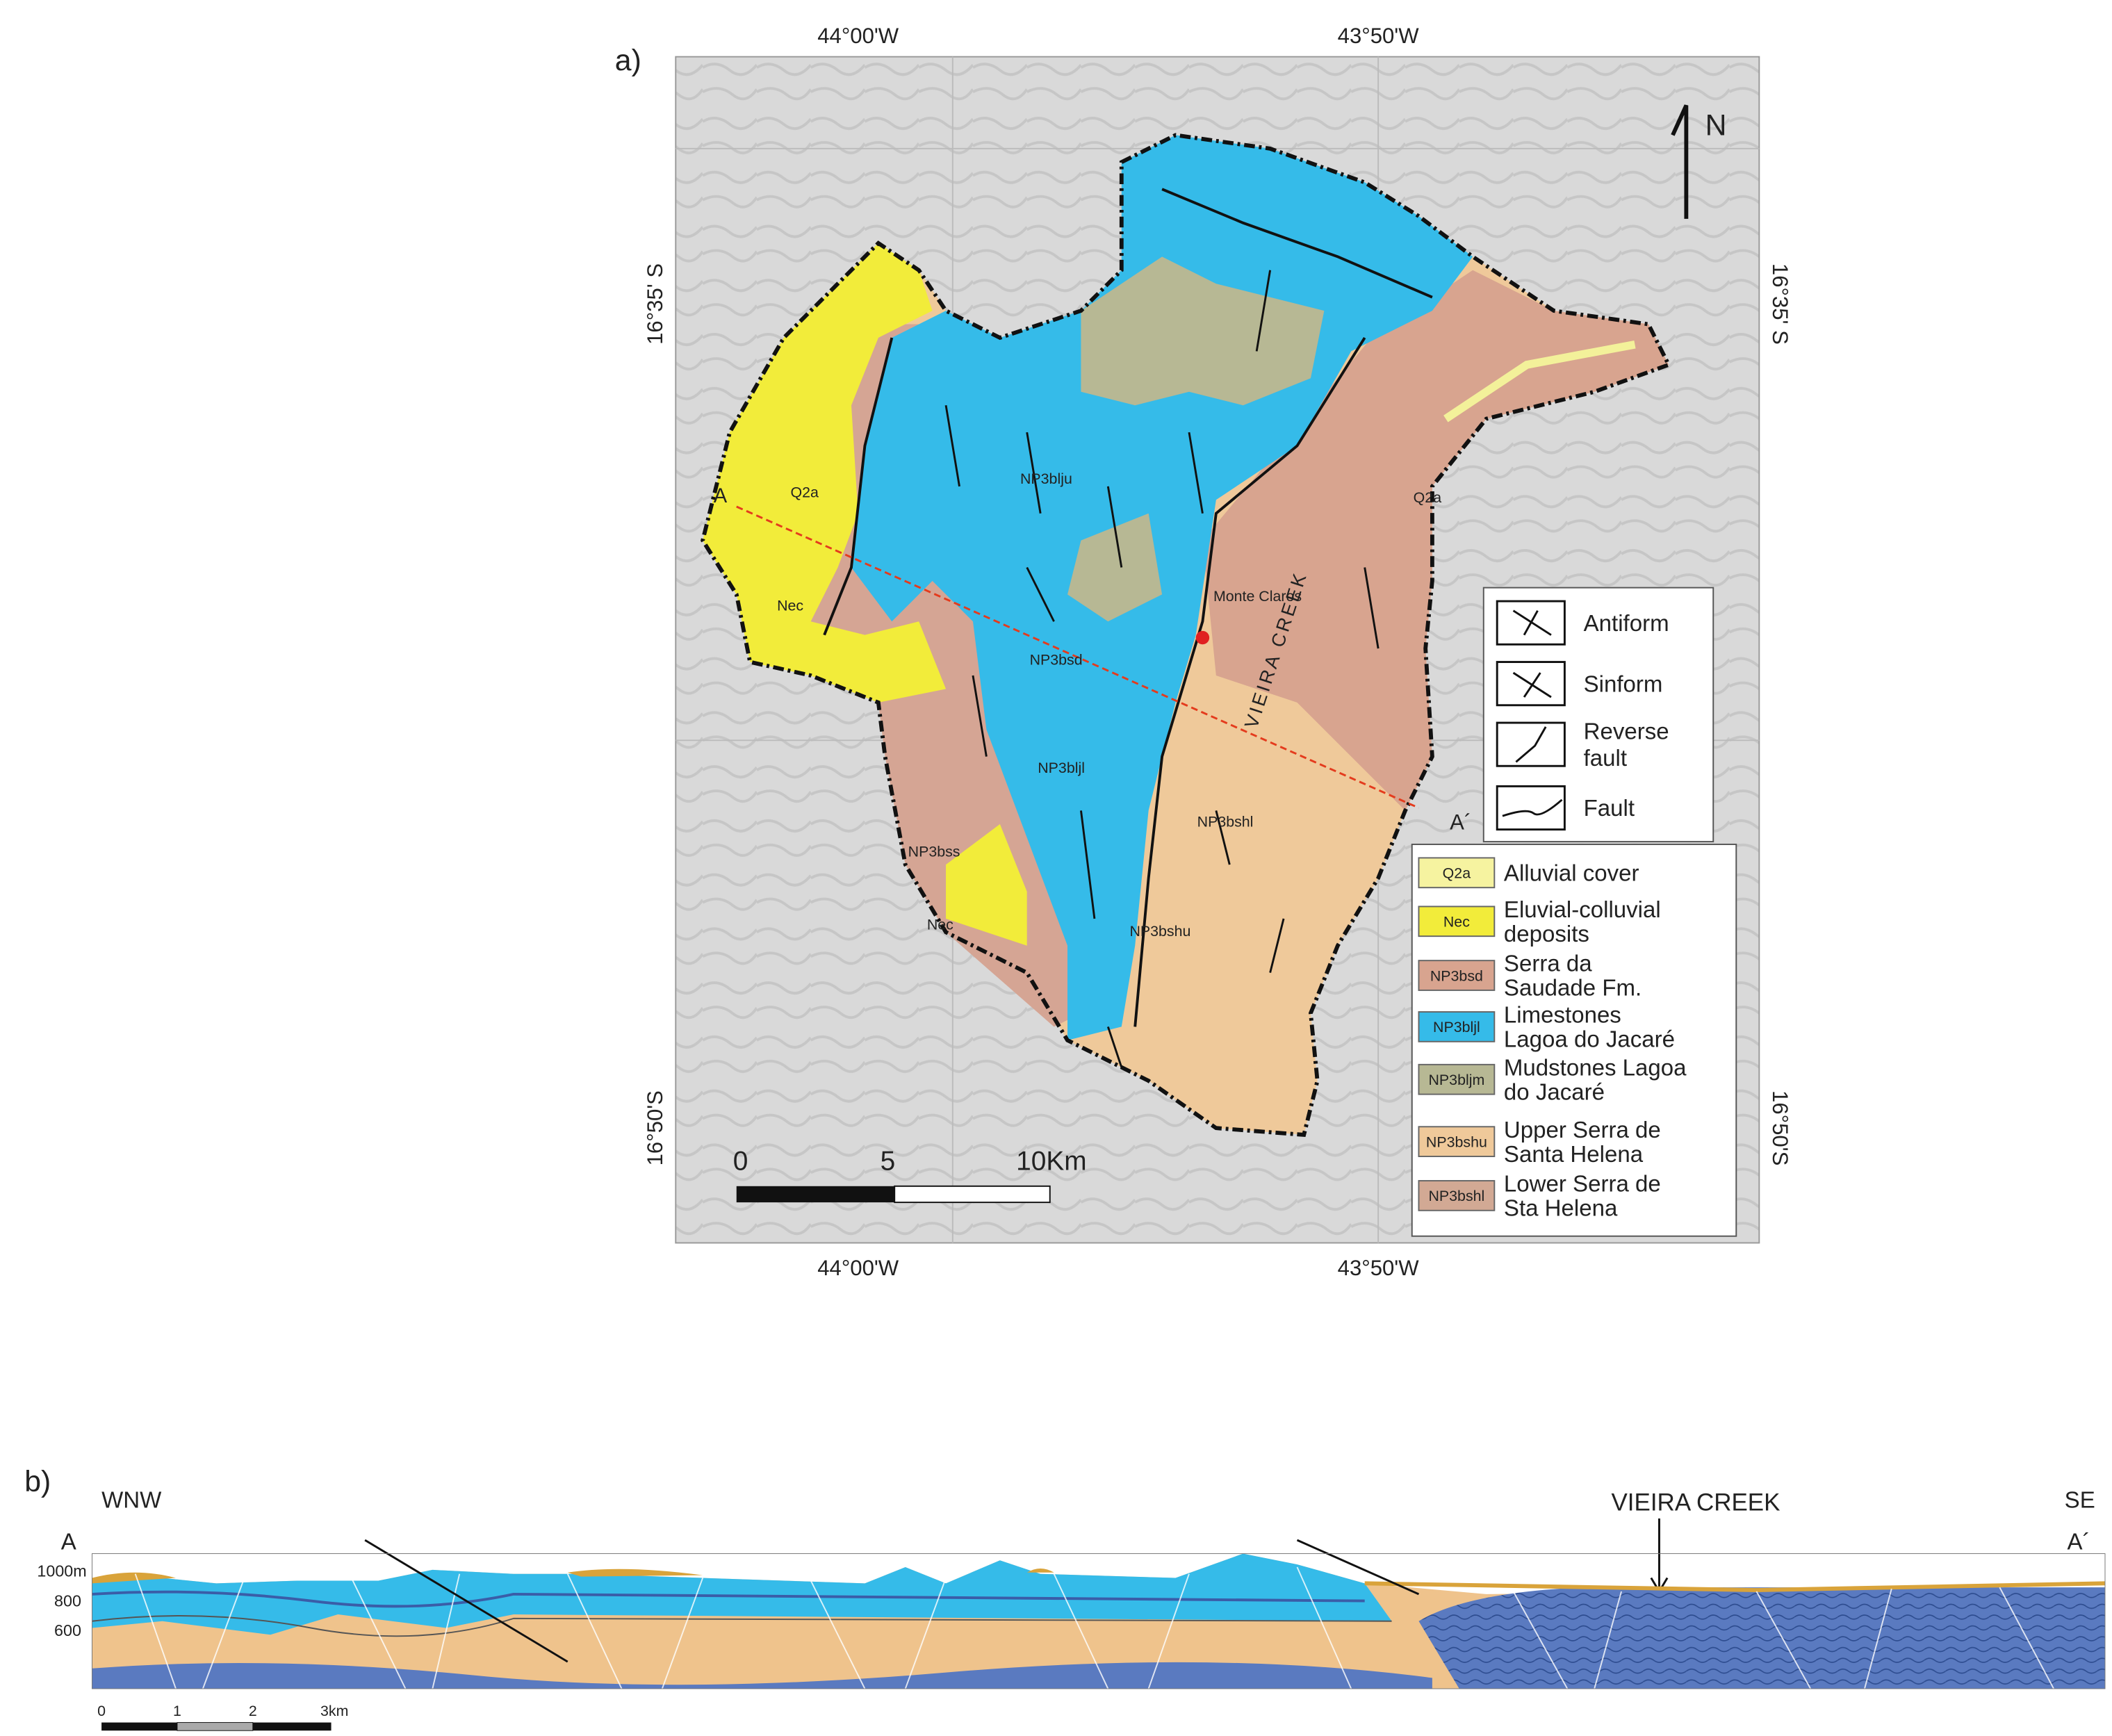  What do you see at coordinates (1257, 596) in the screenshot?
I see `label: Monte Claros` at bounding box center [1257, 596].